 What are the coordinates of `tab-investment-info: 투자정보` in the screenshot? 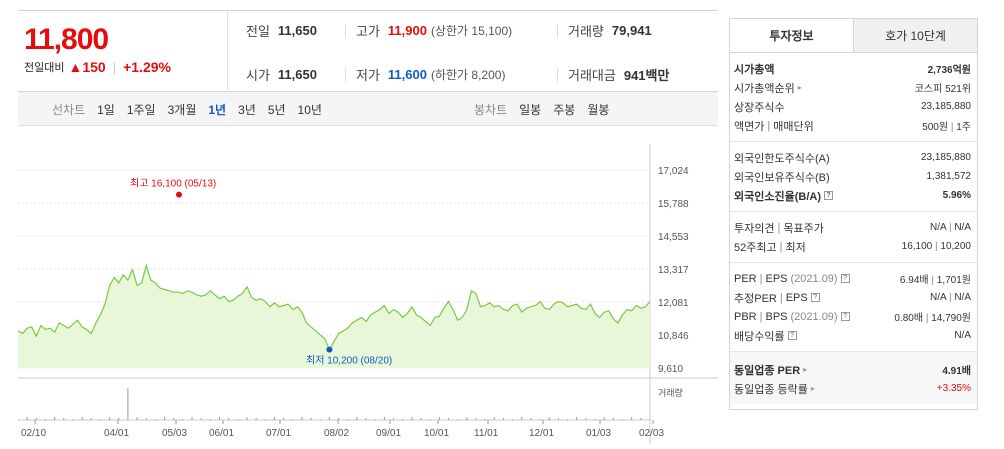 It's located at (791, 36).